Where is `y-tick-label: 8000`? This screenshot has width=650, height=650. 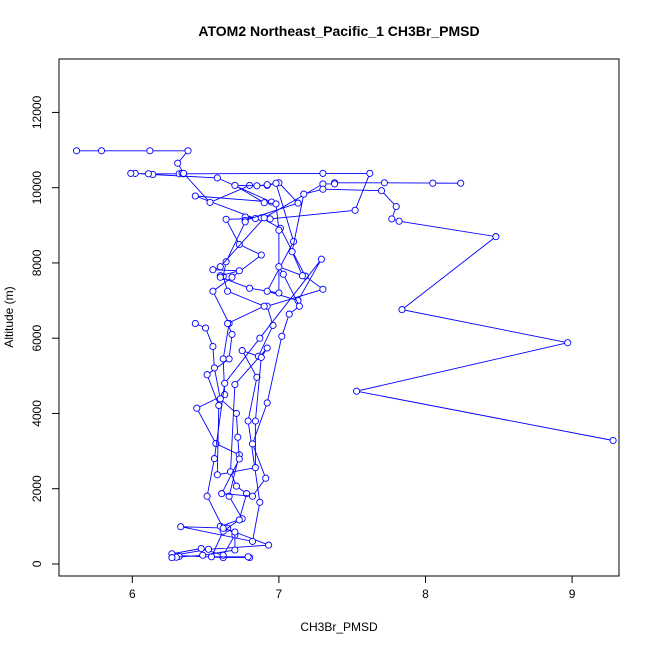 y-tick-label: 8000 is located at coordinates (37, 262).